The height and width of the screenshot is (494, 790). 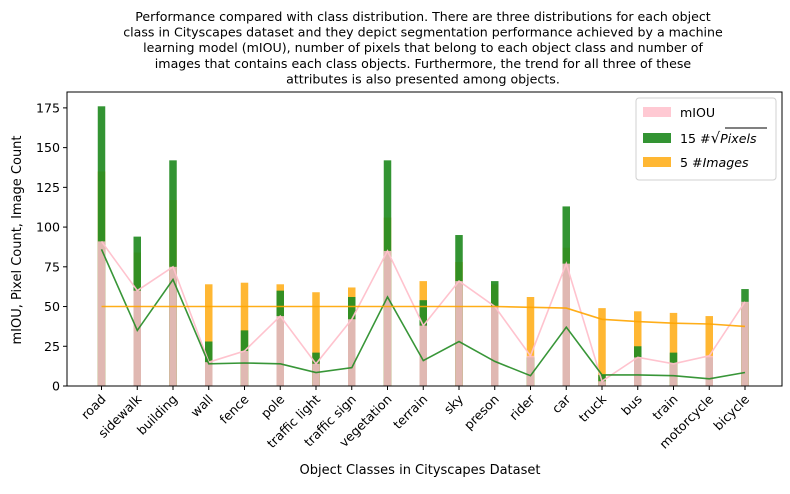 I want to click on x-axis-label: Object Classes in Cityscapes Dataset, so click(x=420, y=470).